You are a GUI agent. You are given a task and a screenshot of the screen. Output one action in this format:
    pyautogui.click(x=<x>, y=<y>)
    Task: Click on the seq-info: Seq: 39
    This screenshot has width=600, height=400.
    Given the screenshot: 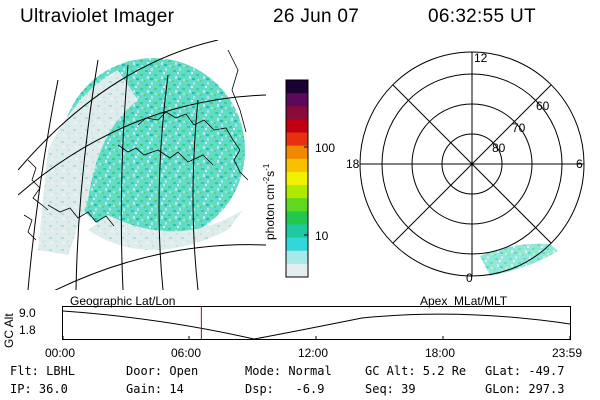 What is the action you would take?
    pyautogui.click(x=390, y=389)
    